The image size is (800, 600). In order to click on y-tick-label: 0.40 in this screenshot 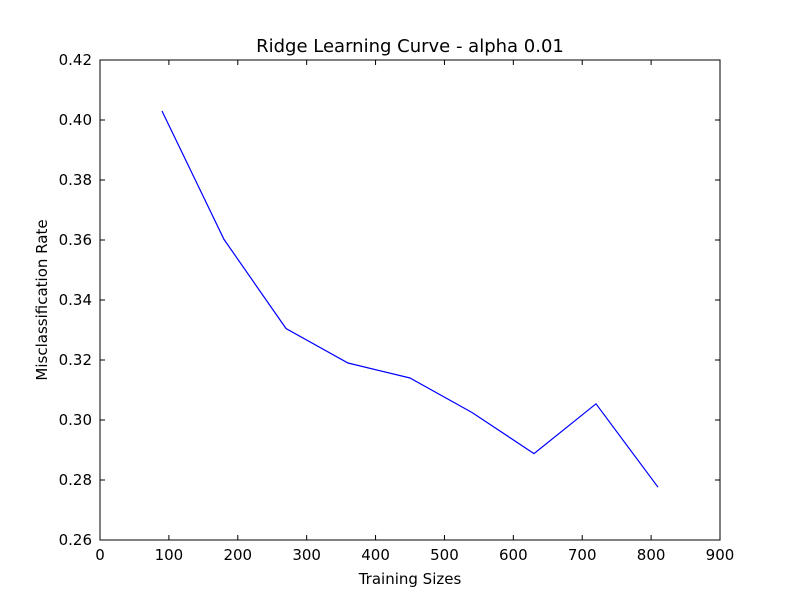, I will do `click(75, 120)`.